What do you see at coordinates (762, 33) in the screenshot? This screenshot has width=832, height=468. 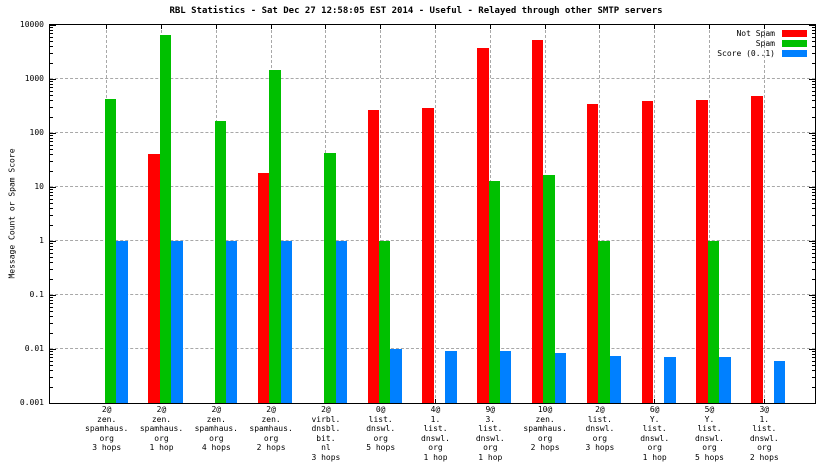 I see `legend-item-not-spam: Not Spam` at bounding box center [762, 33].